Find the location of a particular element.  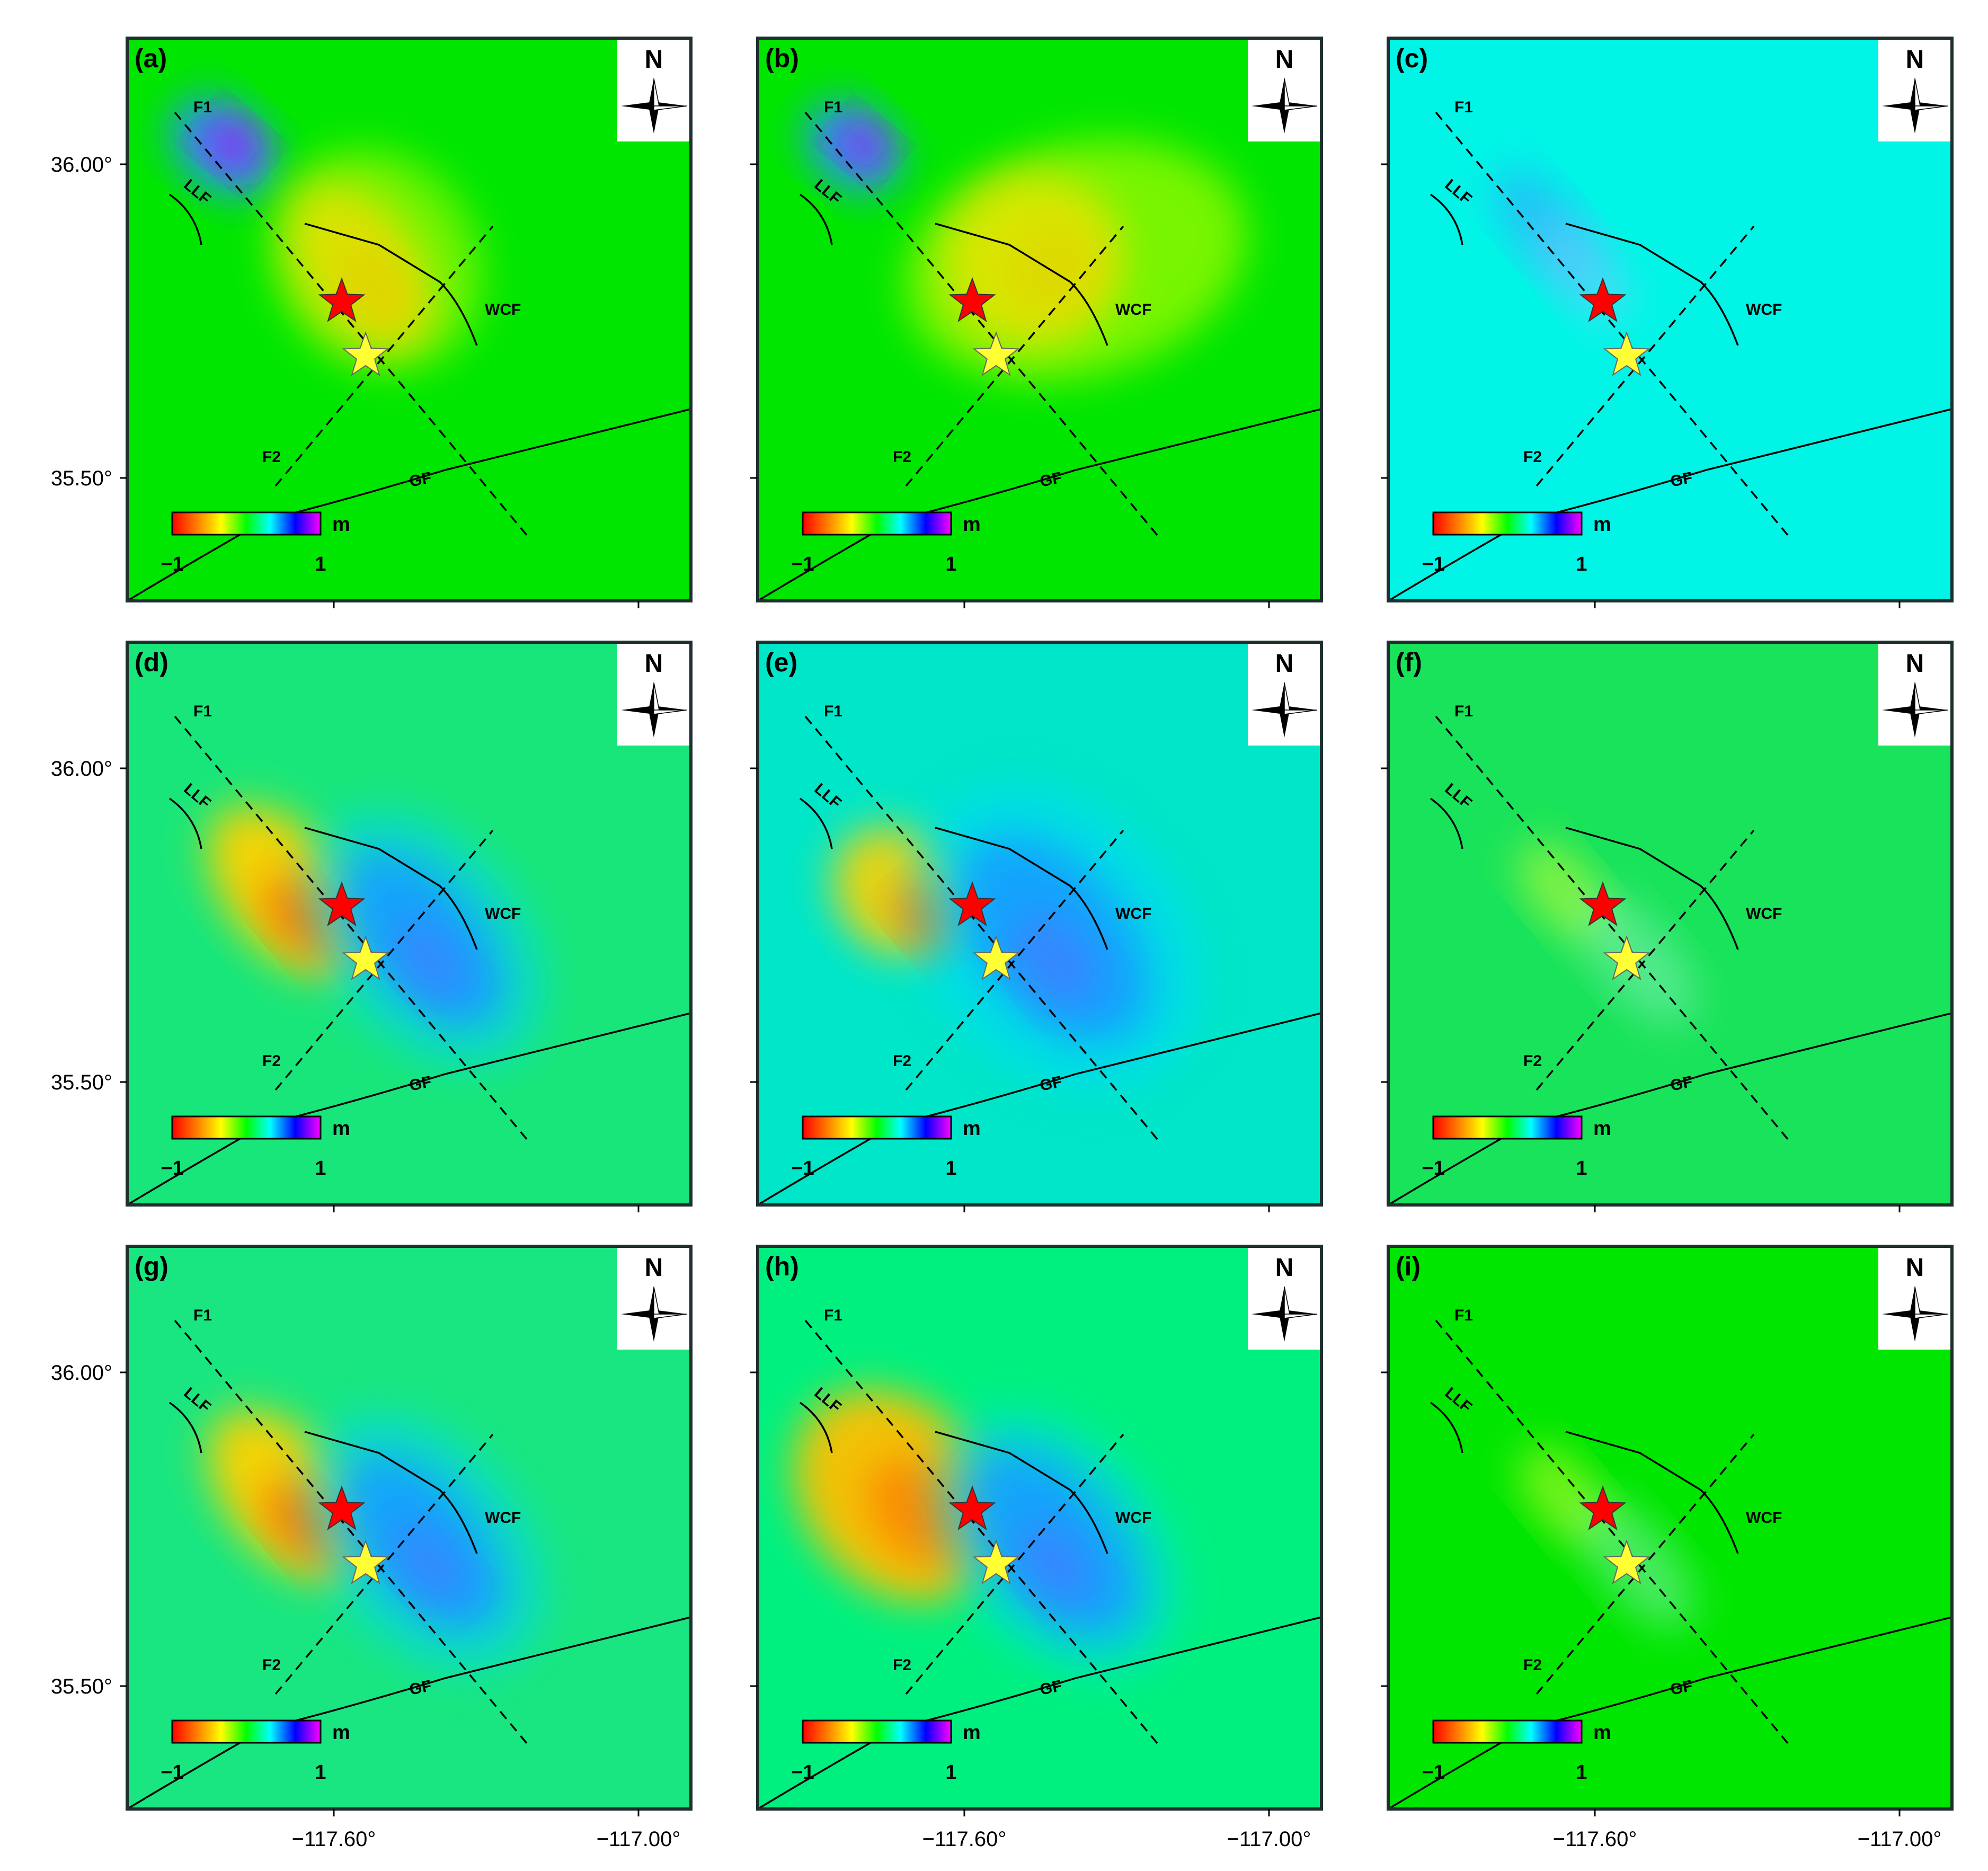

panel-label: (e) is located at coordinates (781, 662).